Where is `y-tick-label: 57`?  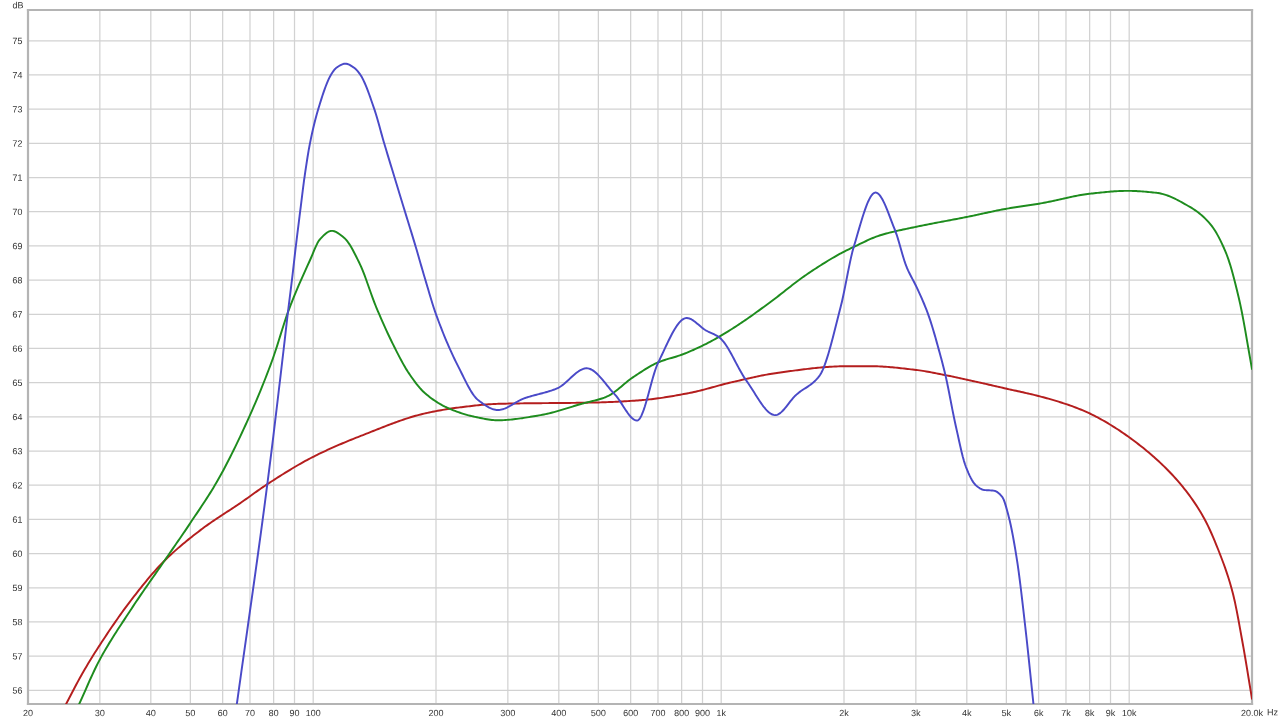 y-tick-label: 57 is located at coordinates (17, 656).